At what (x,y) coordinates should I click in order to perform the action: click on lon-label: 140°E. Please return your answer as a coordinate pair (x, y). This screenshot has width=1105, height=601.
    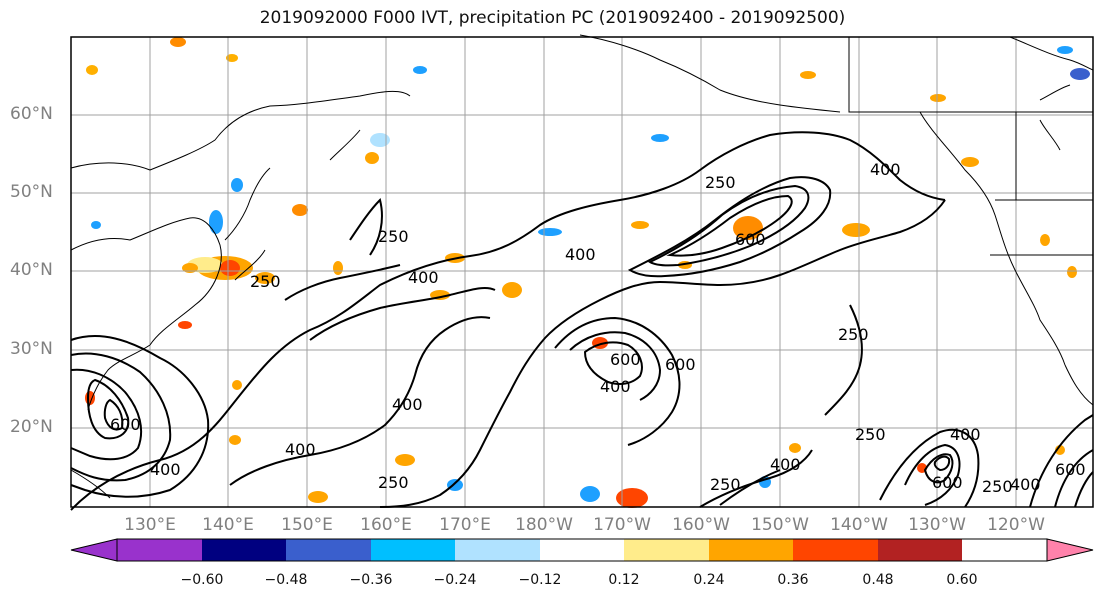
    Looking at the image, I should click on (228, 525).